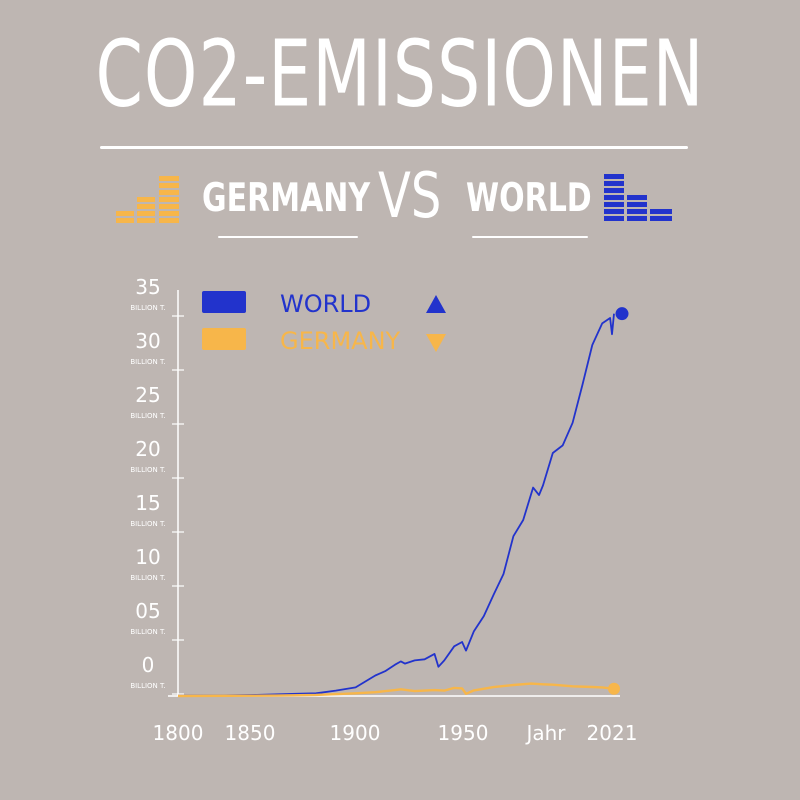 The height and width of the screenshot is (800, 800). Describe the element at coordinates (147, 557) in the screenshot. I see `y-tick-label: 10` at that location.